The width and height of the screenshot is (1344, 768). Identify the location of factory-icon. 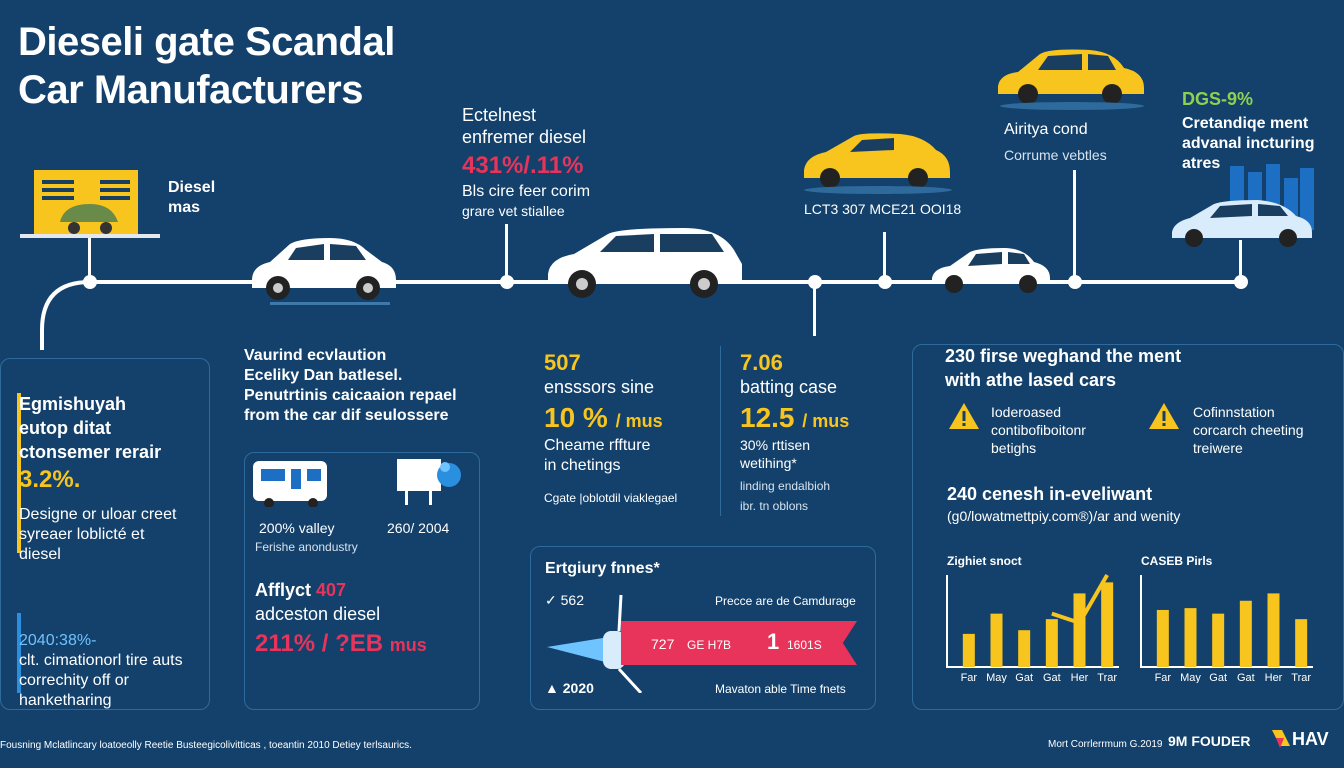
(90, 204).